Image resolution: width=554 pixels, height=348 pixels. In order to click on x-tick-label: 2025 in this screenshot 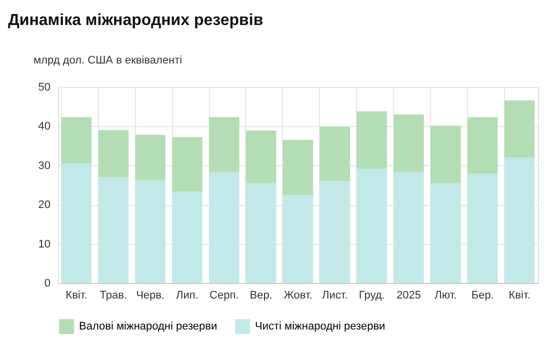, I will do `click(409, 296)`.